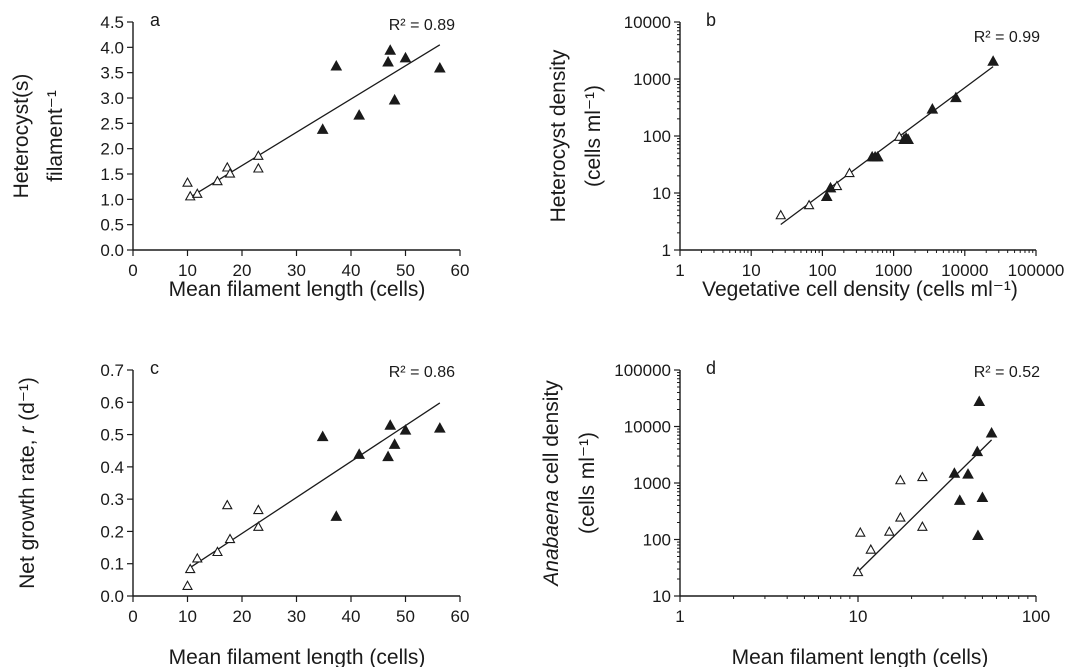  What do you see at coordinates (1007, 37) in the screenshot?
I see `r-squared-label: R² = 0.99` at bounding box center [1007, 37].